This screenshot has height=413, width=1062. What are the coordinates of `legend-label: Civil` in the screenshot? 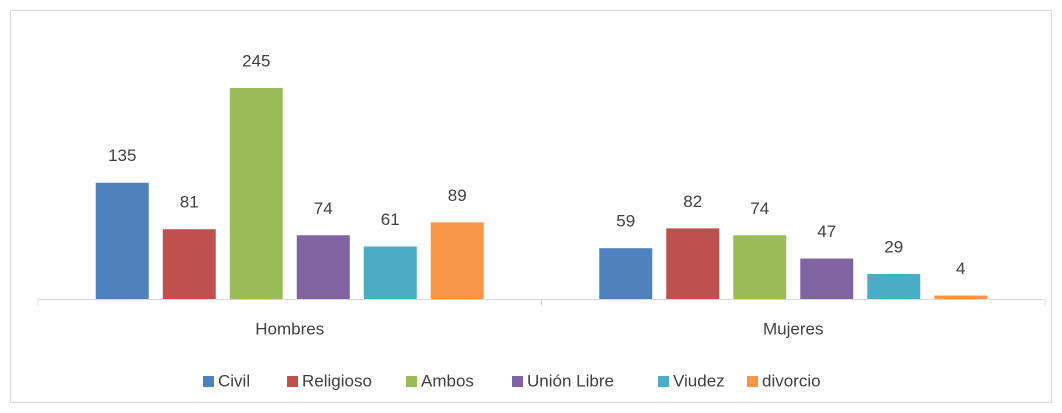 It's located at (234, 380).